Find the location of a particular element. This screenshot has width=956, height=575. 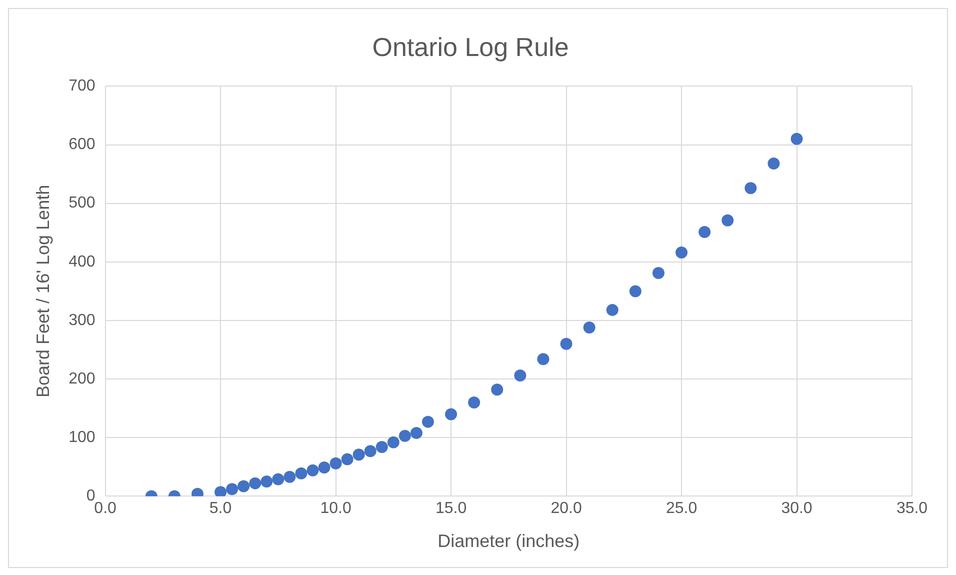

x-tick-label: 35.0 is located at coordinates (912, 509).